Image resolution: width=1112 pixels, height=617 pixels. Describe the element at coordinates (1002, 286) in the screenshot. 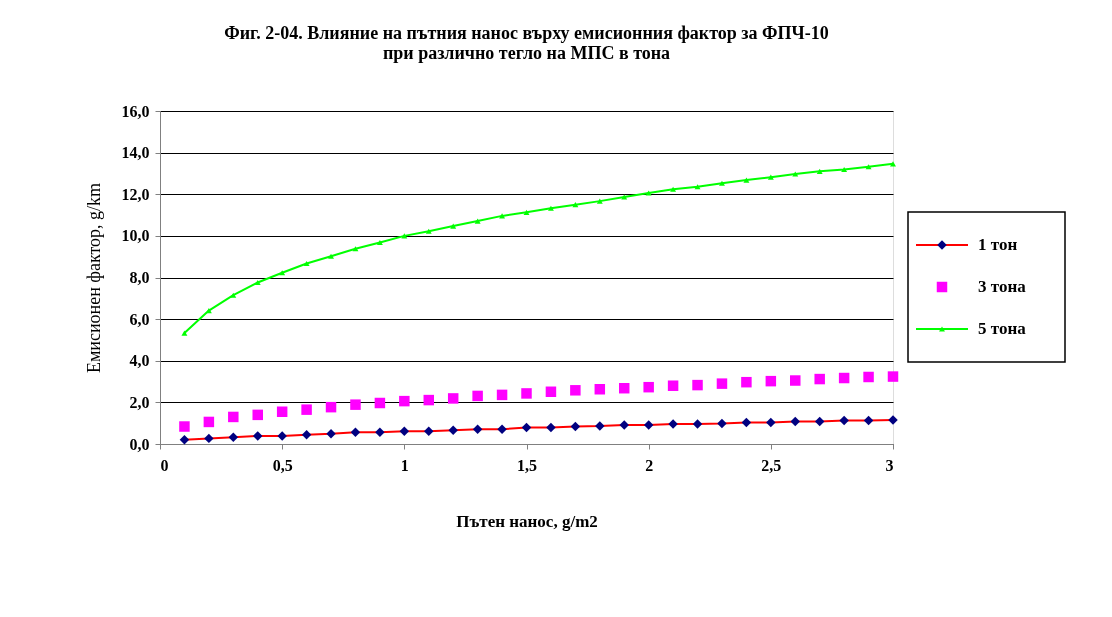

I see `legend-label: 3 тона` at that location.